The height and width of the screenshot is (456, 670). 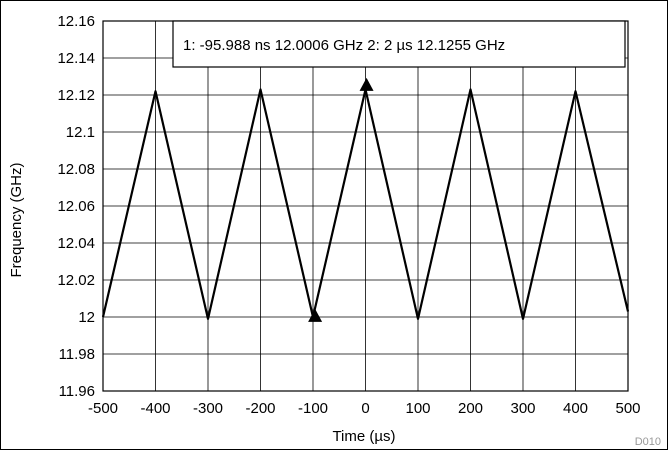 What do you see at coordinates (260, 408) in the screenshot?
I see `x-tick-label: -200` at bounding box center [260, 408].